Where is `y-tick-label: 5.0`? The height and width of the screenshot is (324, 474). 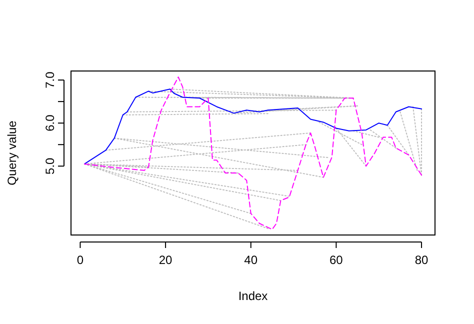
y-tick-label: 5.0 is located at coordinates (50, 165).